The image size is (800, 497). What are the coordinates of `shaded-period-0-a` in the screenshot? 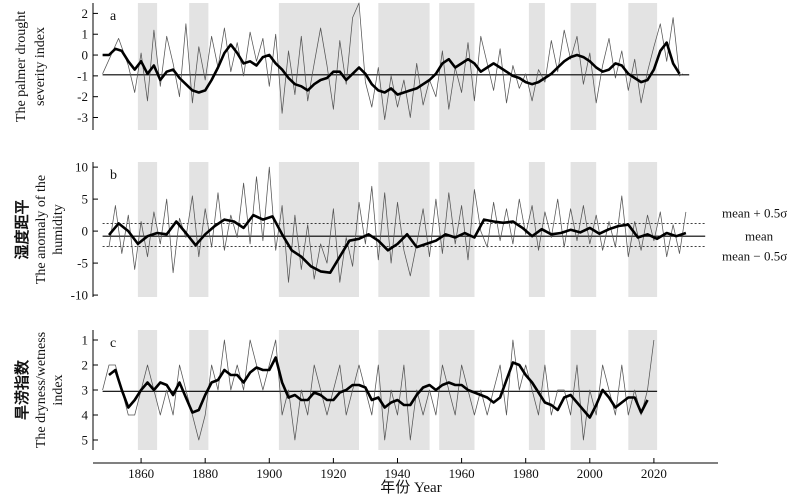 It's located at (147, 66).